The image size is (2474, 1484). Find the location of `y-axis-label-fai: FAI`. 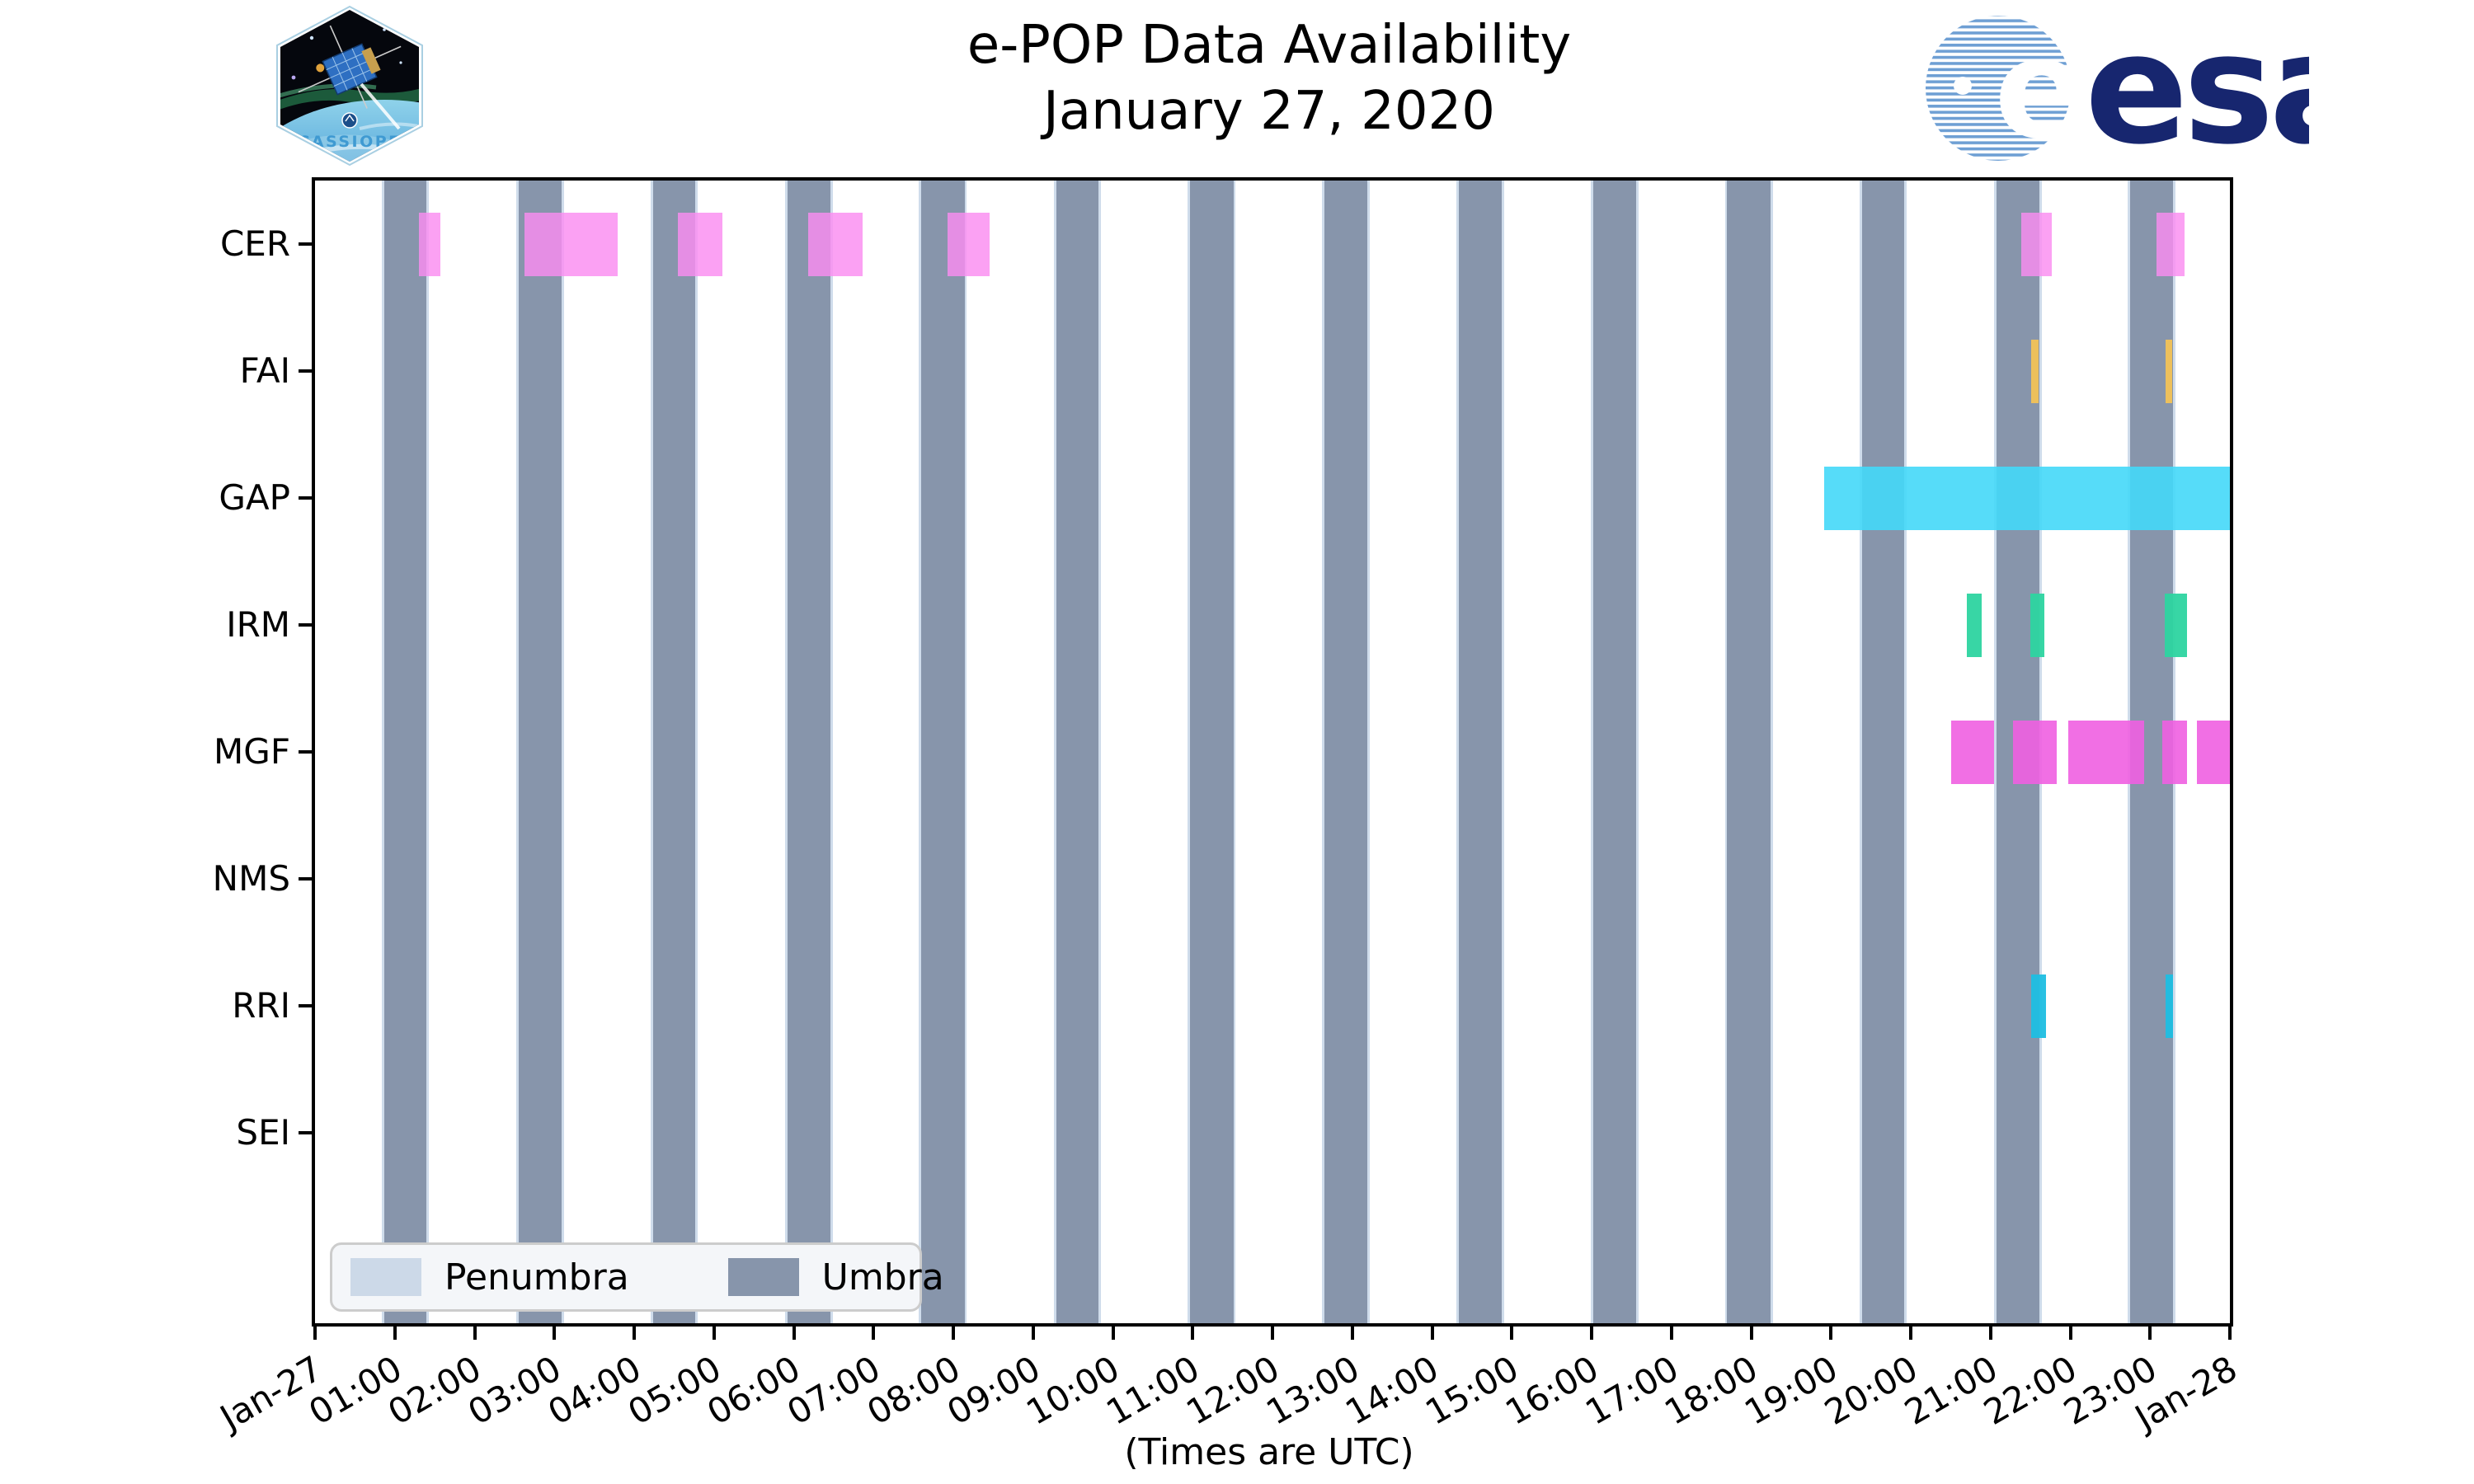

y-axis-label-fai: FAI is located at coordinates (264, 370).